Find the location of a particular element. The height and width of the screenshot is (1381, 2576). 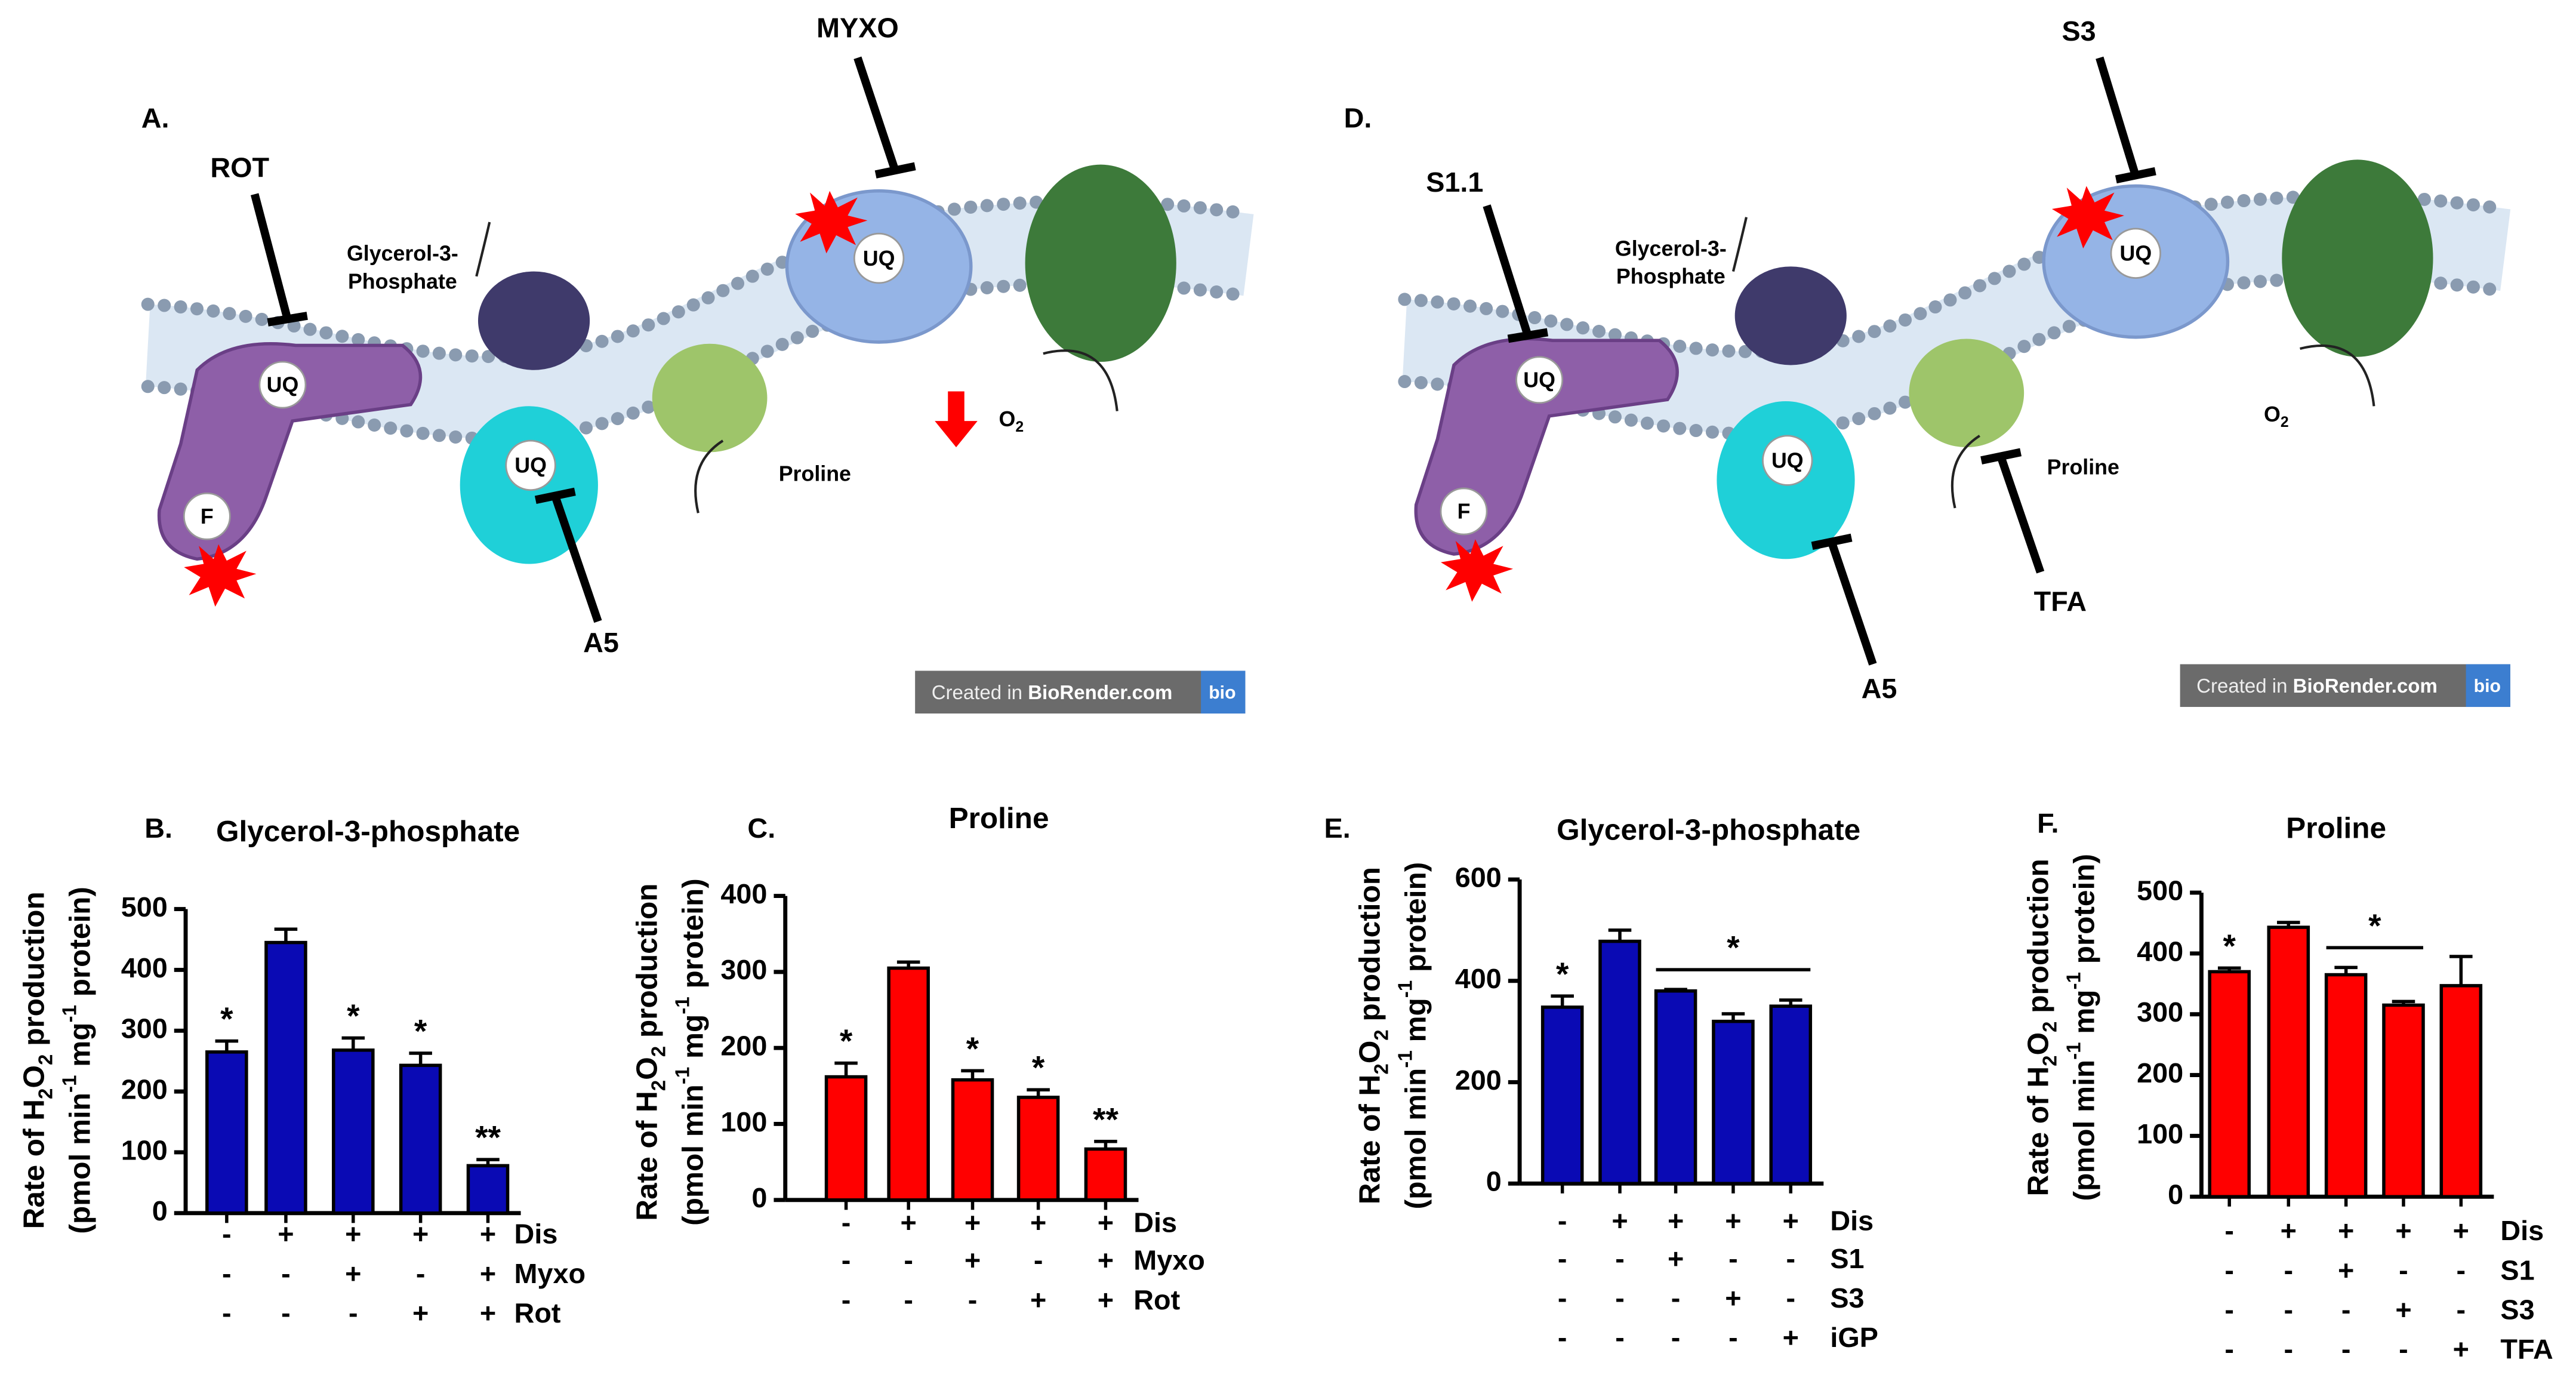

substrate: Proline is located at coordinates (815, 473).